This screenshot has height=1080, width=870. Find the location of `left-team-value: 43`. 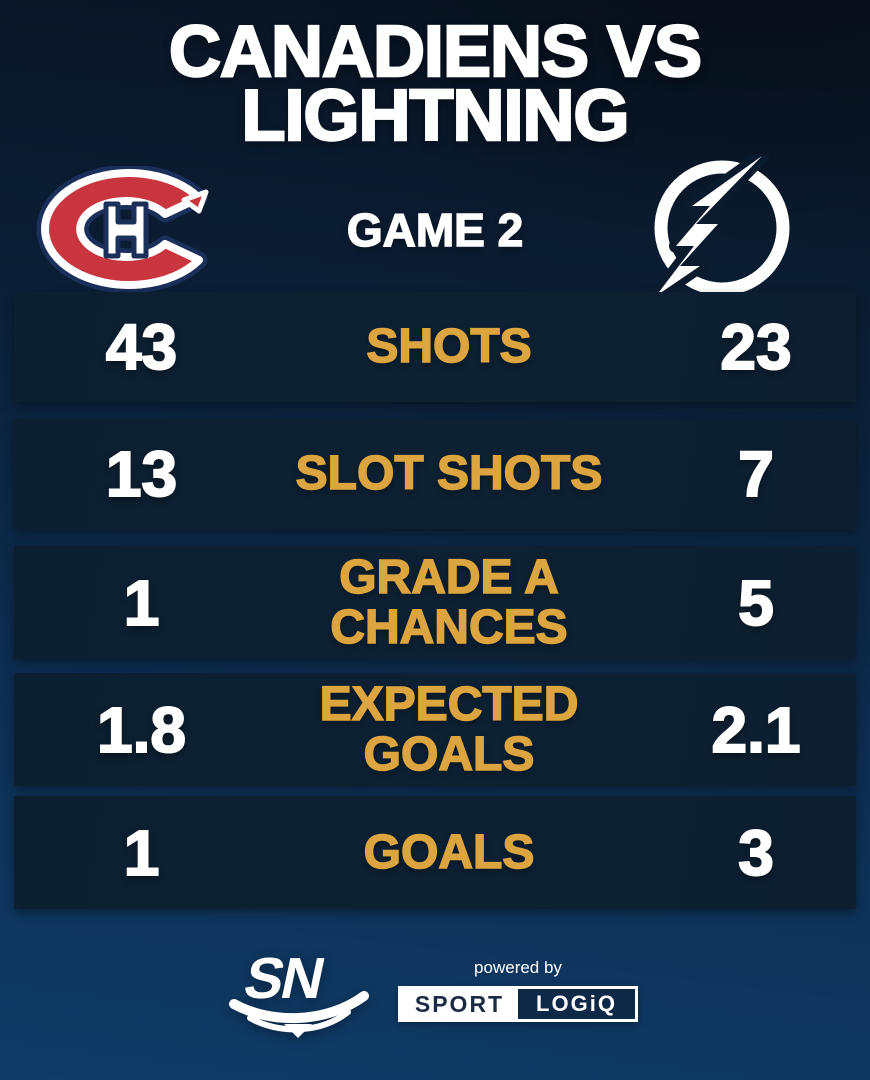

left-team-value: 43 is located at coordinates (141, 347).